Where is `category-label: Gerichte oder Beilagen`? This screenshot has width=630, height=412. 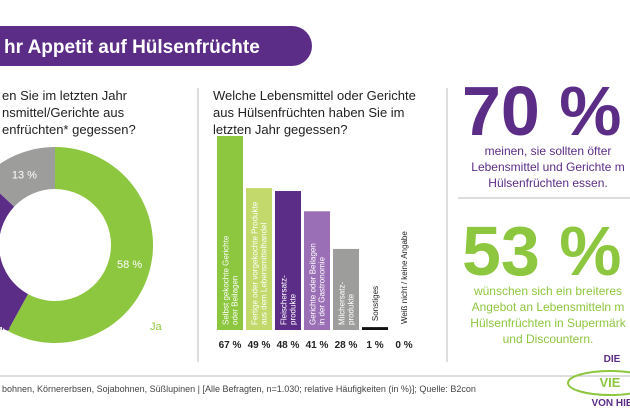
category-label: Gerichte oder Beilagen is located at coordinates (313, 284).